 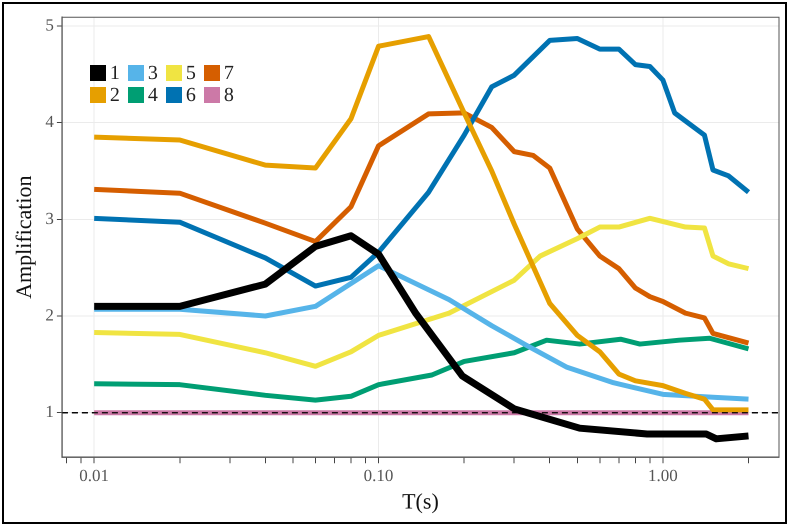 What do you see at coordinates (94, 475) in the screenshot?
I see `x-tick-label: 0.01` at bounding box center [94, 475].